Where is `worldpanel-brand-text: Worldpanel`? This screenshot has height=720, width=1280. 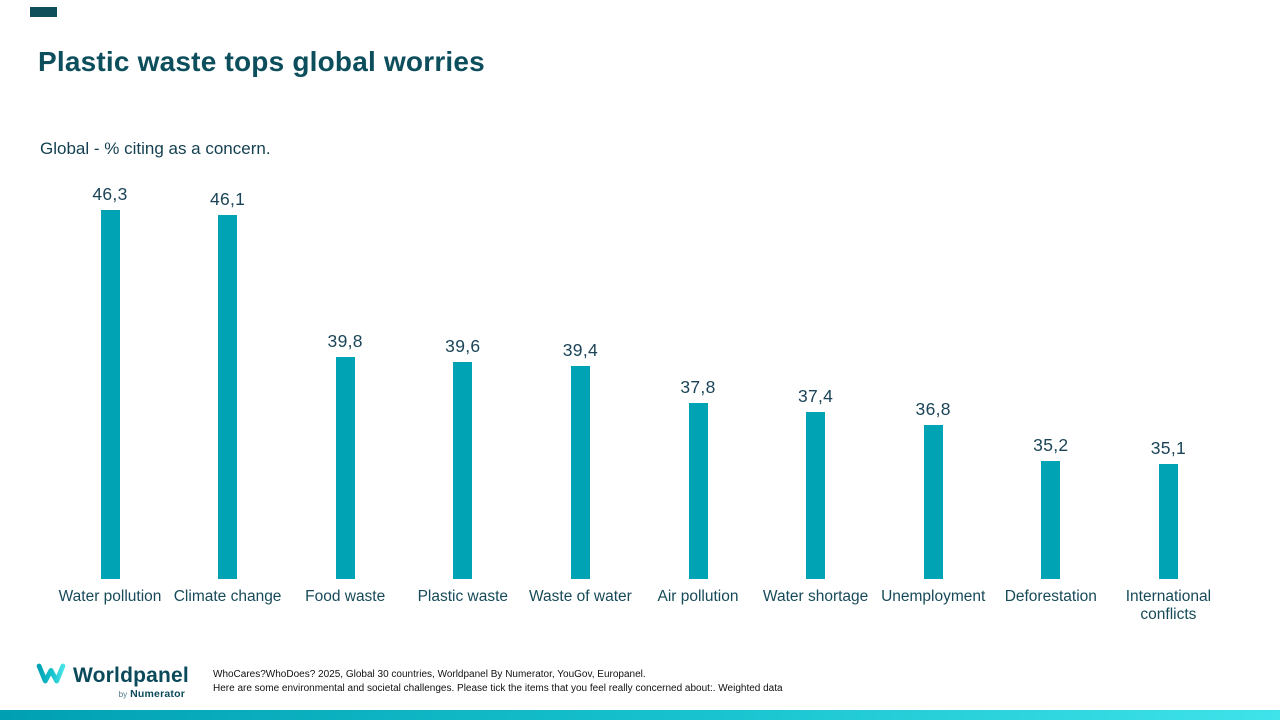
worldpanel-brand-text: Worldpanel is located at coordinates (131, 675).